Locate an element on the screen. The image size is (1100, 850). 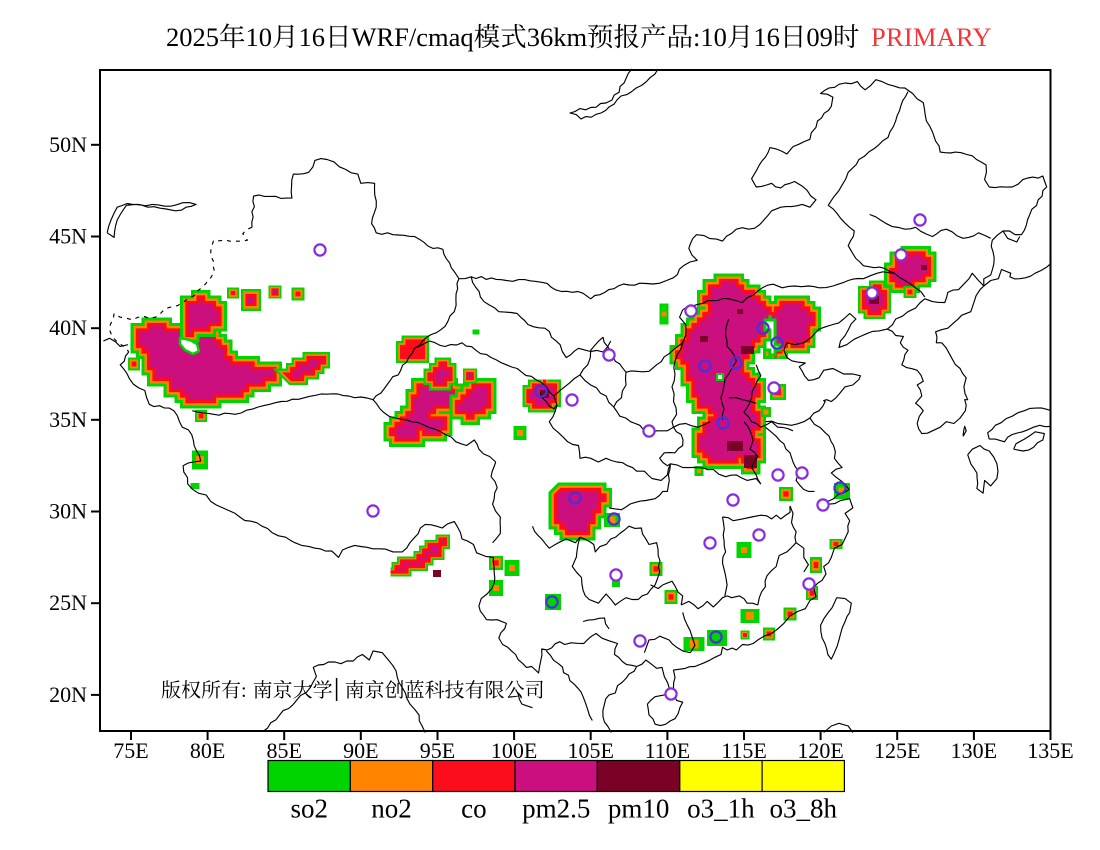
svg-text: 115E is located at coordinates (744, 750).